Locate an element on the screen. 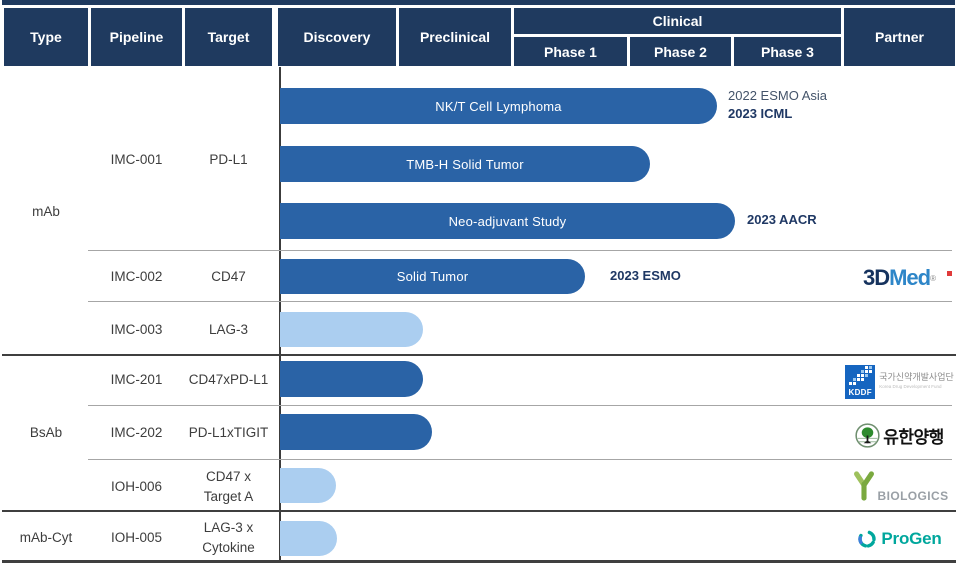 The width and height of the screenshot is (958, 568). yuhan-tree-icon is located at coordinates (867, 435).